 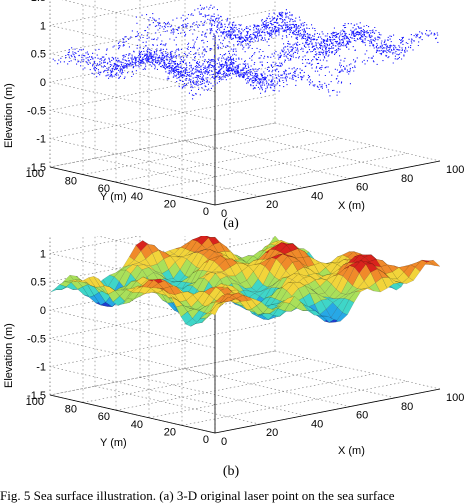 What do you see at coordinates (38, 2) in the screenshot?
I see `z-tick-label: 1.5` at bounding box center [38, 2].